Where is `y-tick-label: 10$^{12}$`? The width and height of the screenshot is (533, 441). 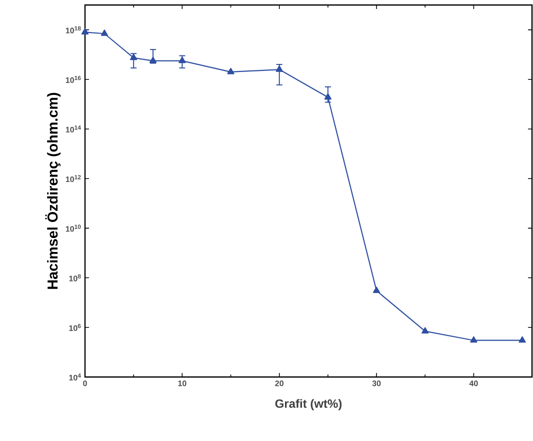
y-tick-label: 10$^{12}$ is located at coordinates (73, 178).